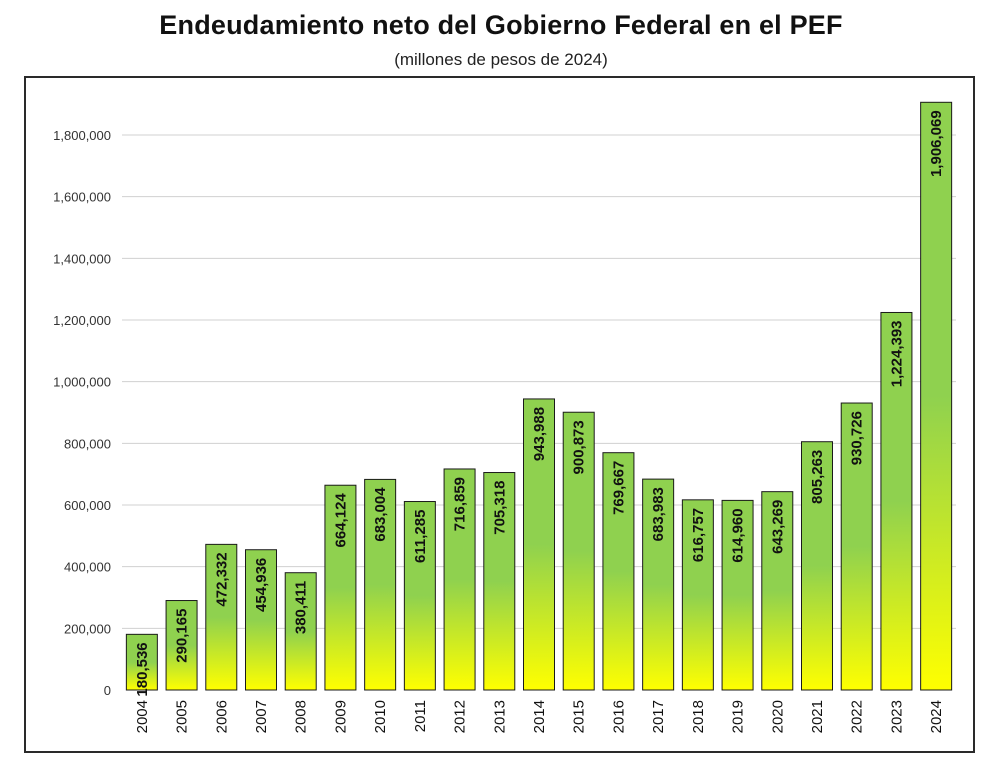 This screenshot has height=763, width=1002. What do you see at coordinates (857, 438) in the screenshot?
I see `data-label: 930,726` at bounding box center [857, 438].